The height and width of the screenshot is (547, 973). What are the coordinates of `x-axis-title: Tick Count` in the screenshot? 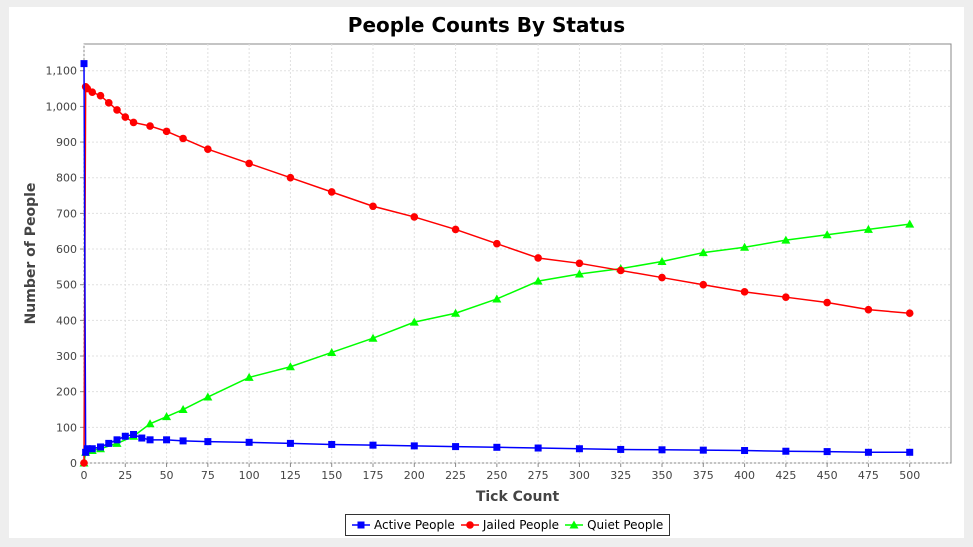 It's located at (518, 497).